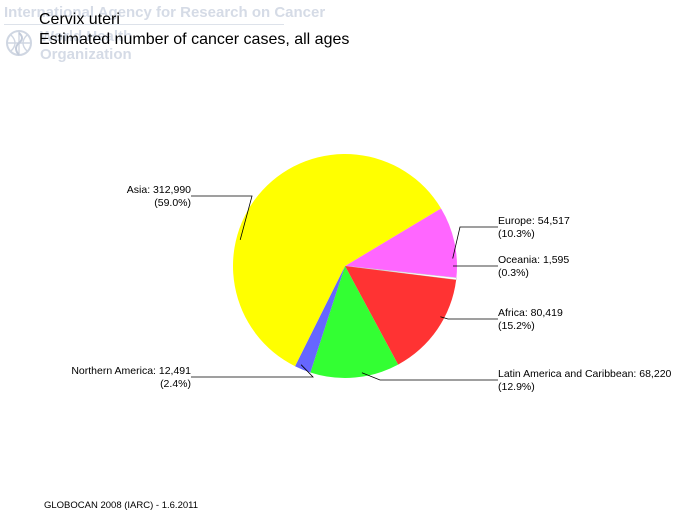 The image size is (689, 517). I want to click on slice-percent-label: (2.4%), so click(175, 384).